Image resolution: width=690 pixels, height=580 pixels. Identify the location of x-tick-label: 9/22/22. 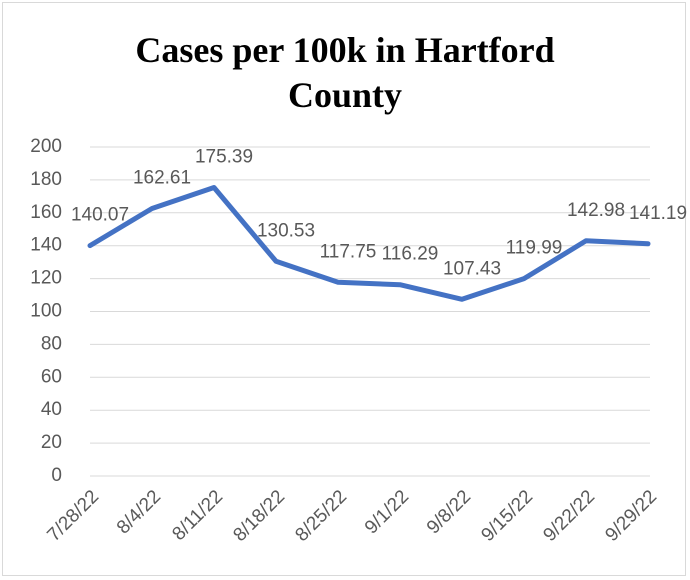
(569, 516).